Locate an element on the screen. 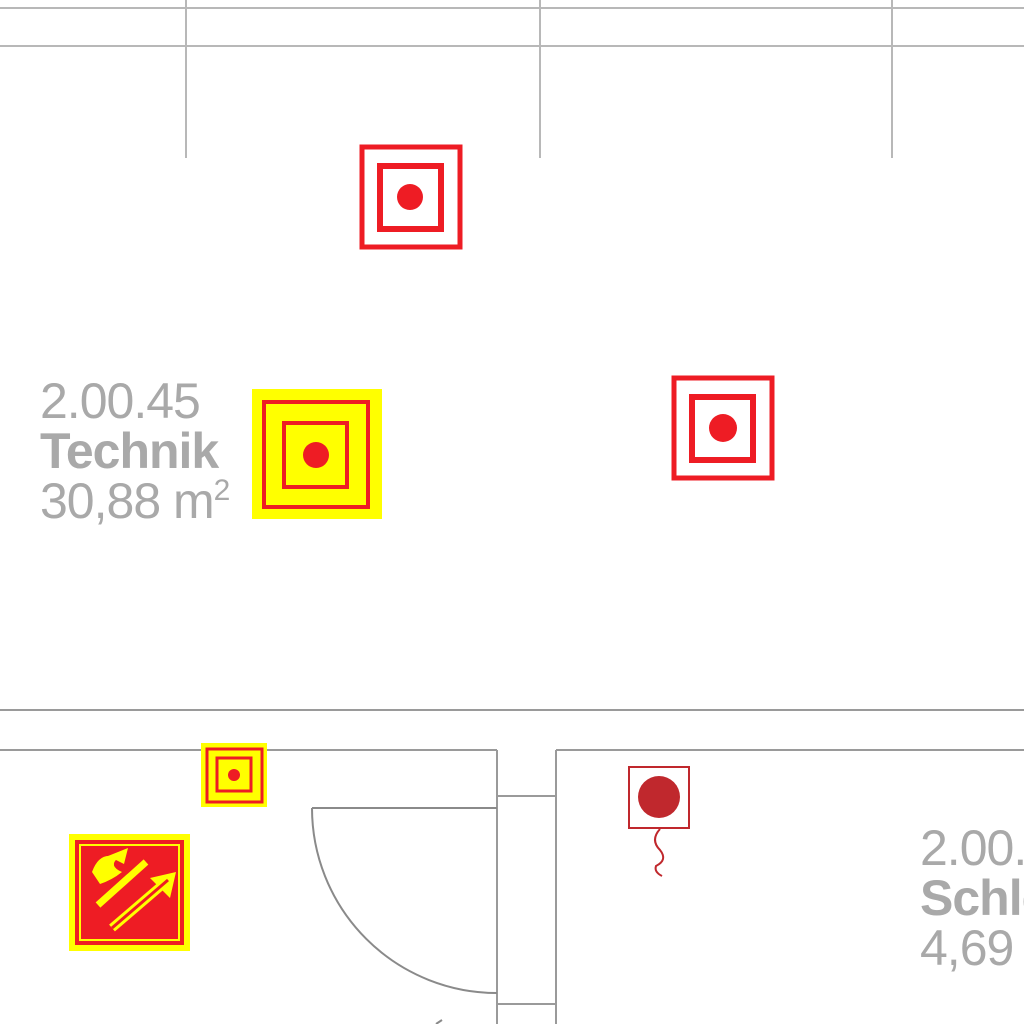 This screenshot has height=1024, width=1024. smoke-detector-small-highlighted-icon is located at coordinates (234, 775).